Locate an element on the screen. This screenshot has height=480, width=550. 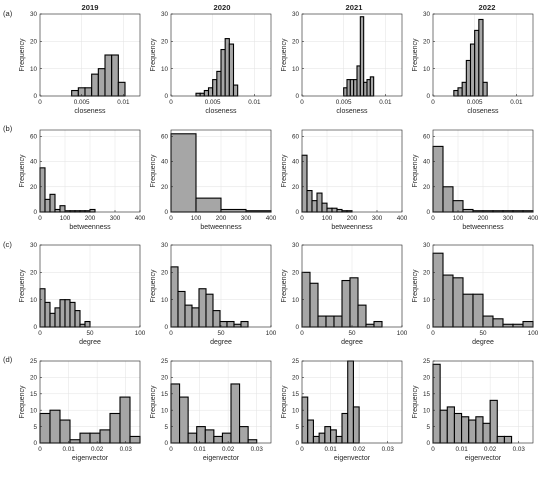
plot-frame-closeness-2020 is located at coordinates (221, 55).